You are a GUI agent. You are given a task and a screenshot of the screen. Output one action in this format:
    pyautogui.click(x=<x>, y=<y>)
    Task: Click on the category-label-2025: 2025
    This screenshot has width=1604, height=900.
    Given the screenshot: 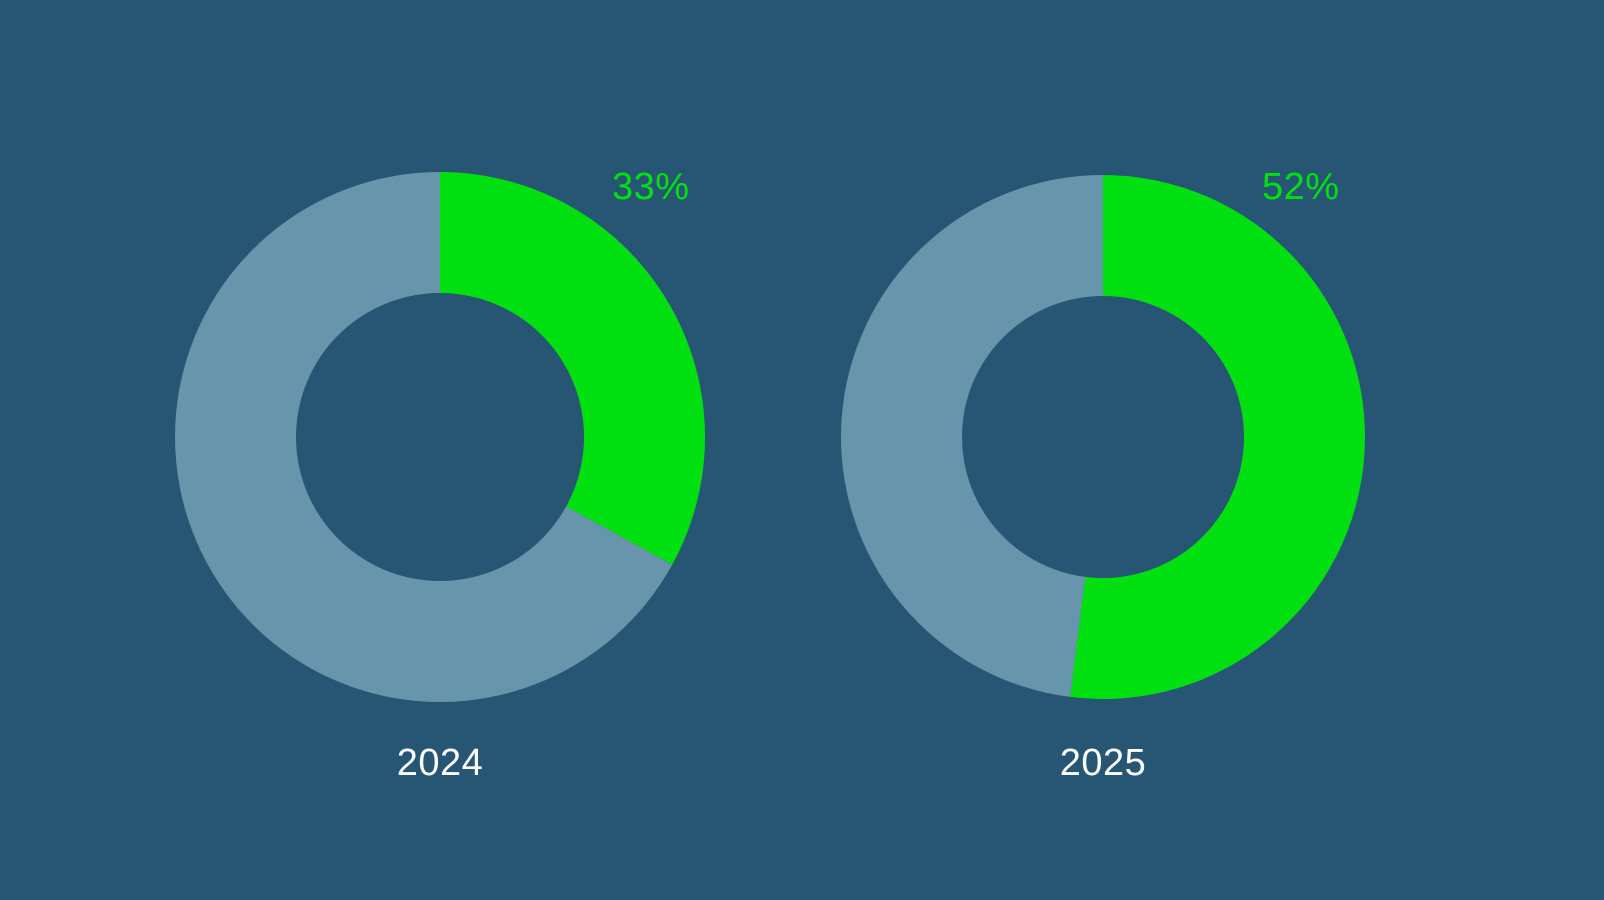 What is the action you would take?
    pyautogui.click(x=1103, y=763)
    